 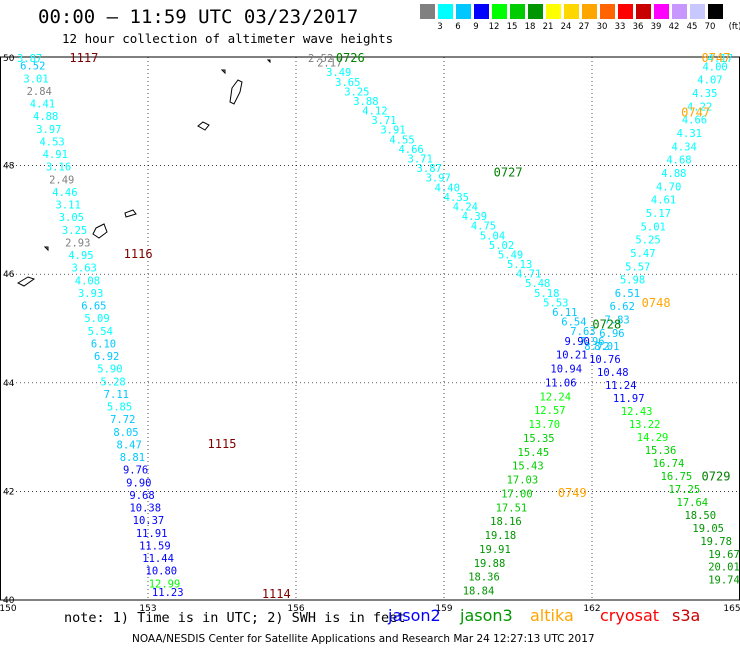 What do you see at coordinates (637, 412) in the screenshot?
I see `wave-height-value: 12.43` at bounding box center [637, 412].